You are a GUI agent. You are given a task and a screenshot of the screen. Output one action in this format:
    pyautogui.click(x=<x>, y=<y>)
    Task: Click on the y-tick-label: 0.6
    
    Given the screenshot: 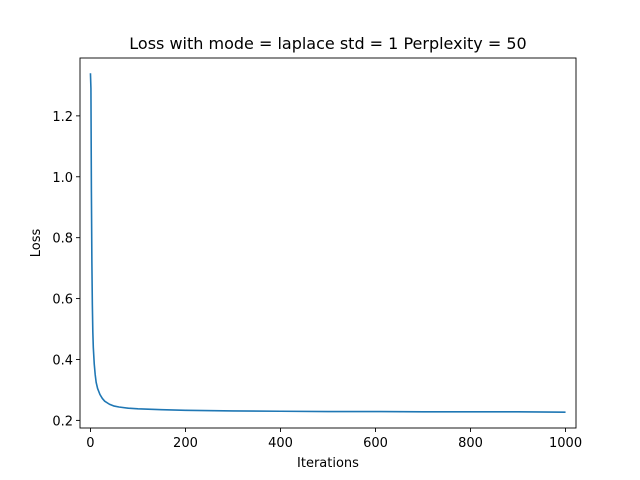 What is the action you would take?
    pyautogui.click(x=62, y=300)
    